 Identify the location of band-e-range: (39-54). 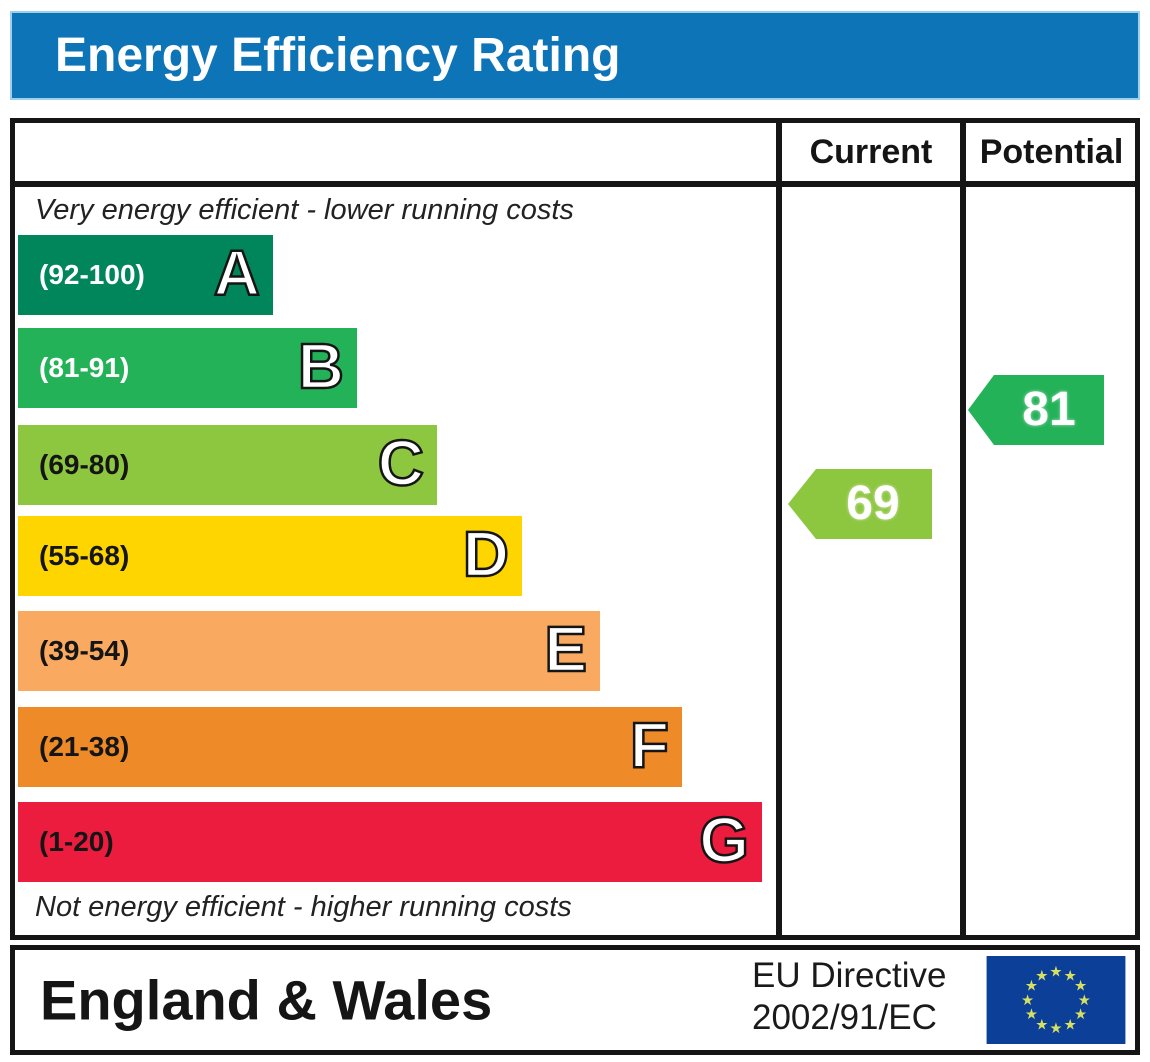
(84, 650).